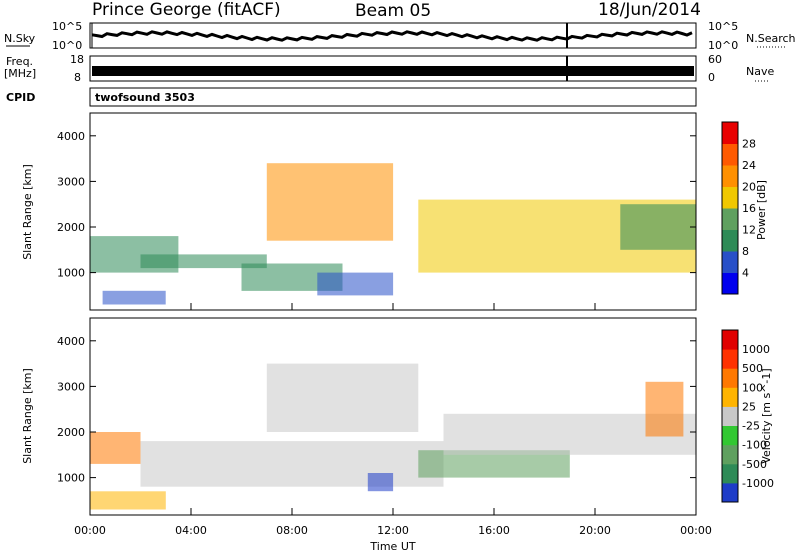 The image size is (800, 554). I want to click on frequency-band, so click(393, 71).